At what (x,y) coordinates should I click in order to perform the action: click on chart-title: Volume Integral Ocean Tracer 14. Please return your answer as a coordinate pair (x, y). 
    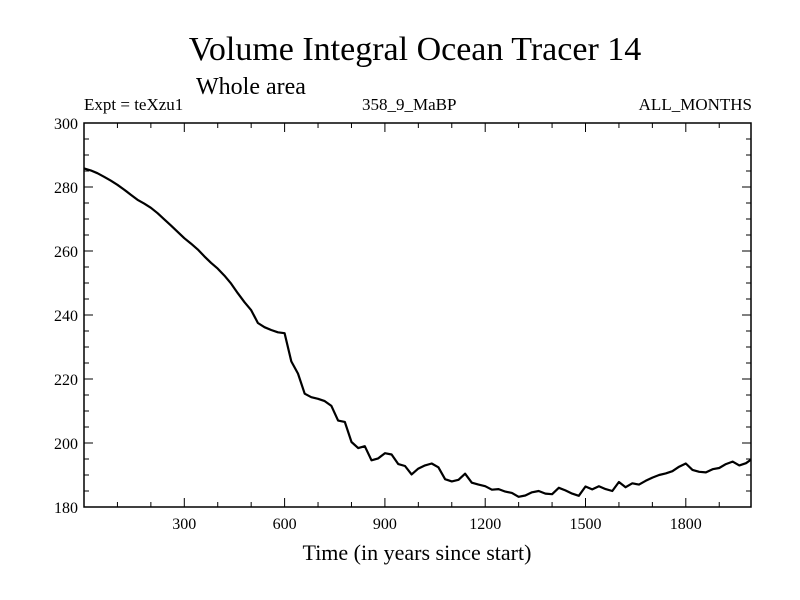
    Looking at the image, I should click on (415, 49).